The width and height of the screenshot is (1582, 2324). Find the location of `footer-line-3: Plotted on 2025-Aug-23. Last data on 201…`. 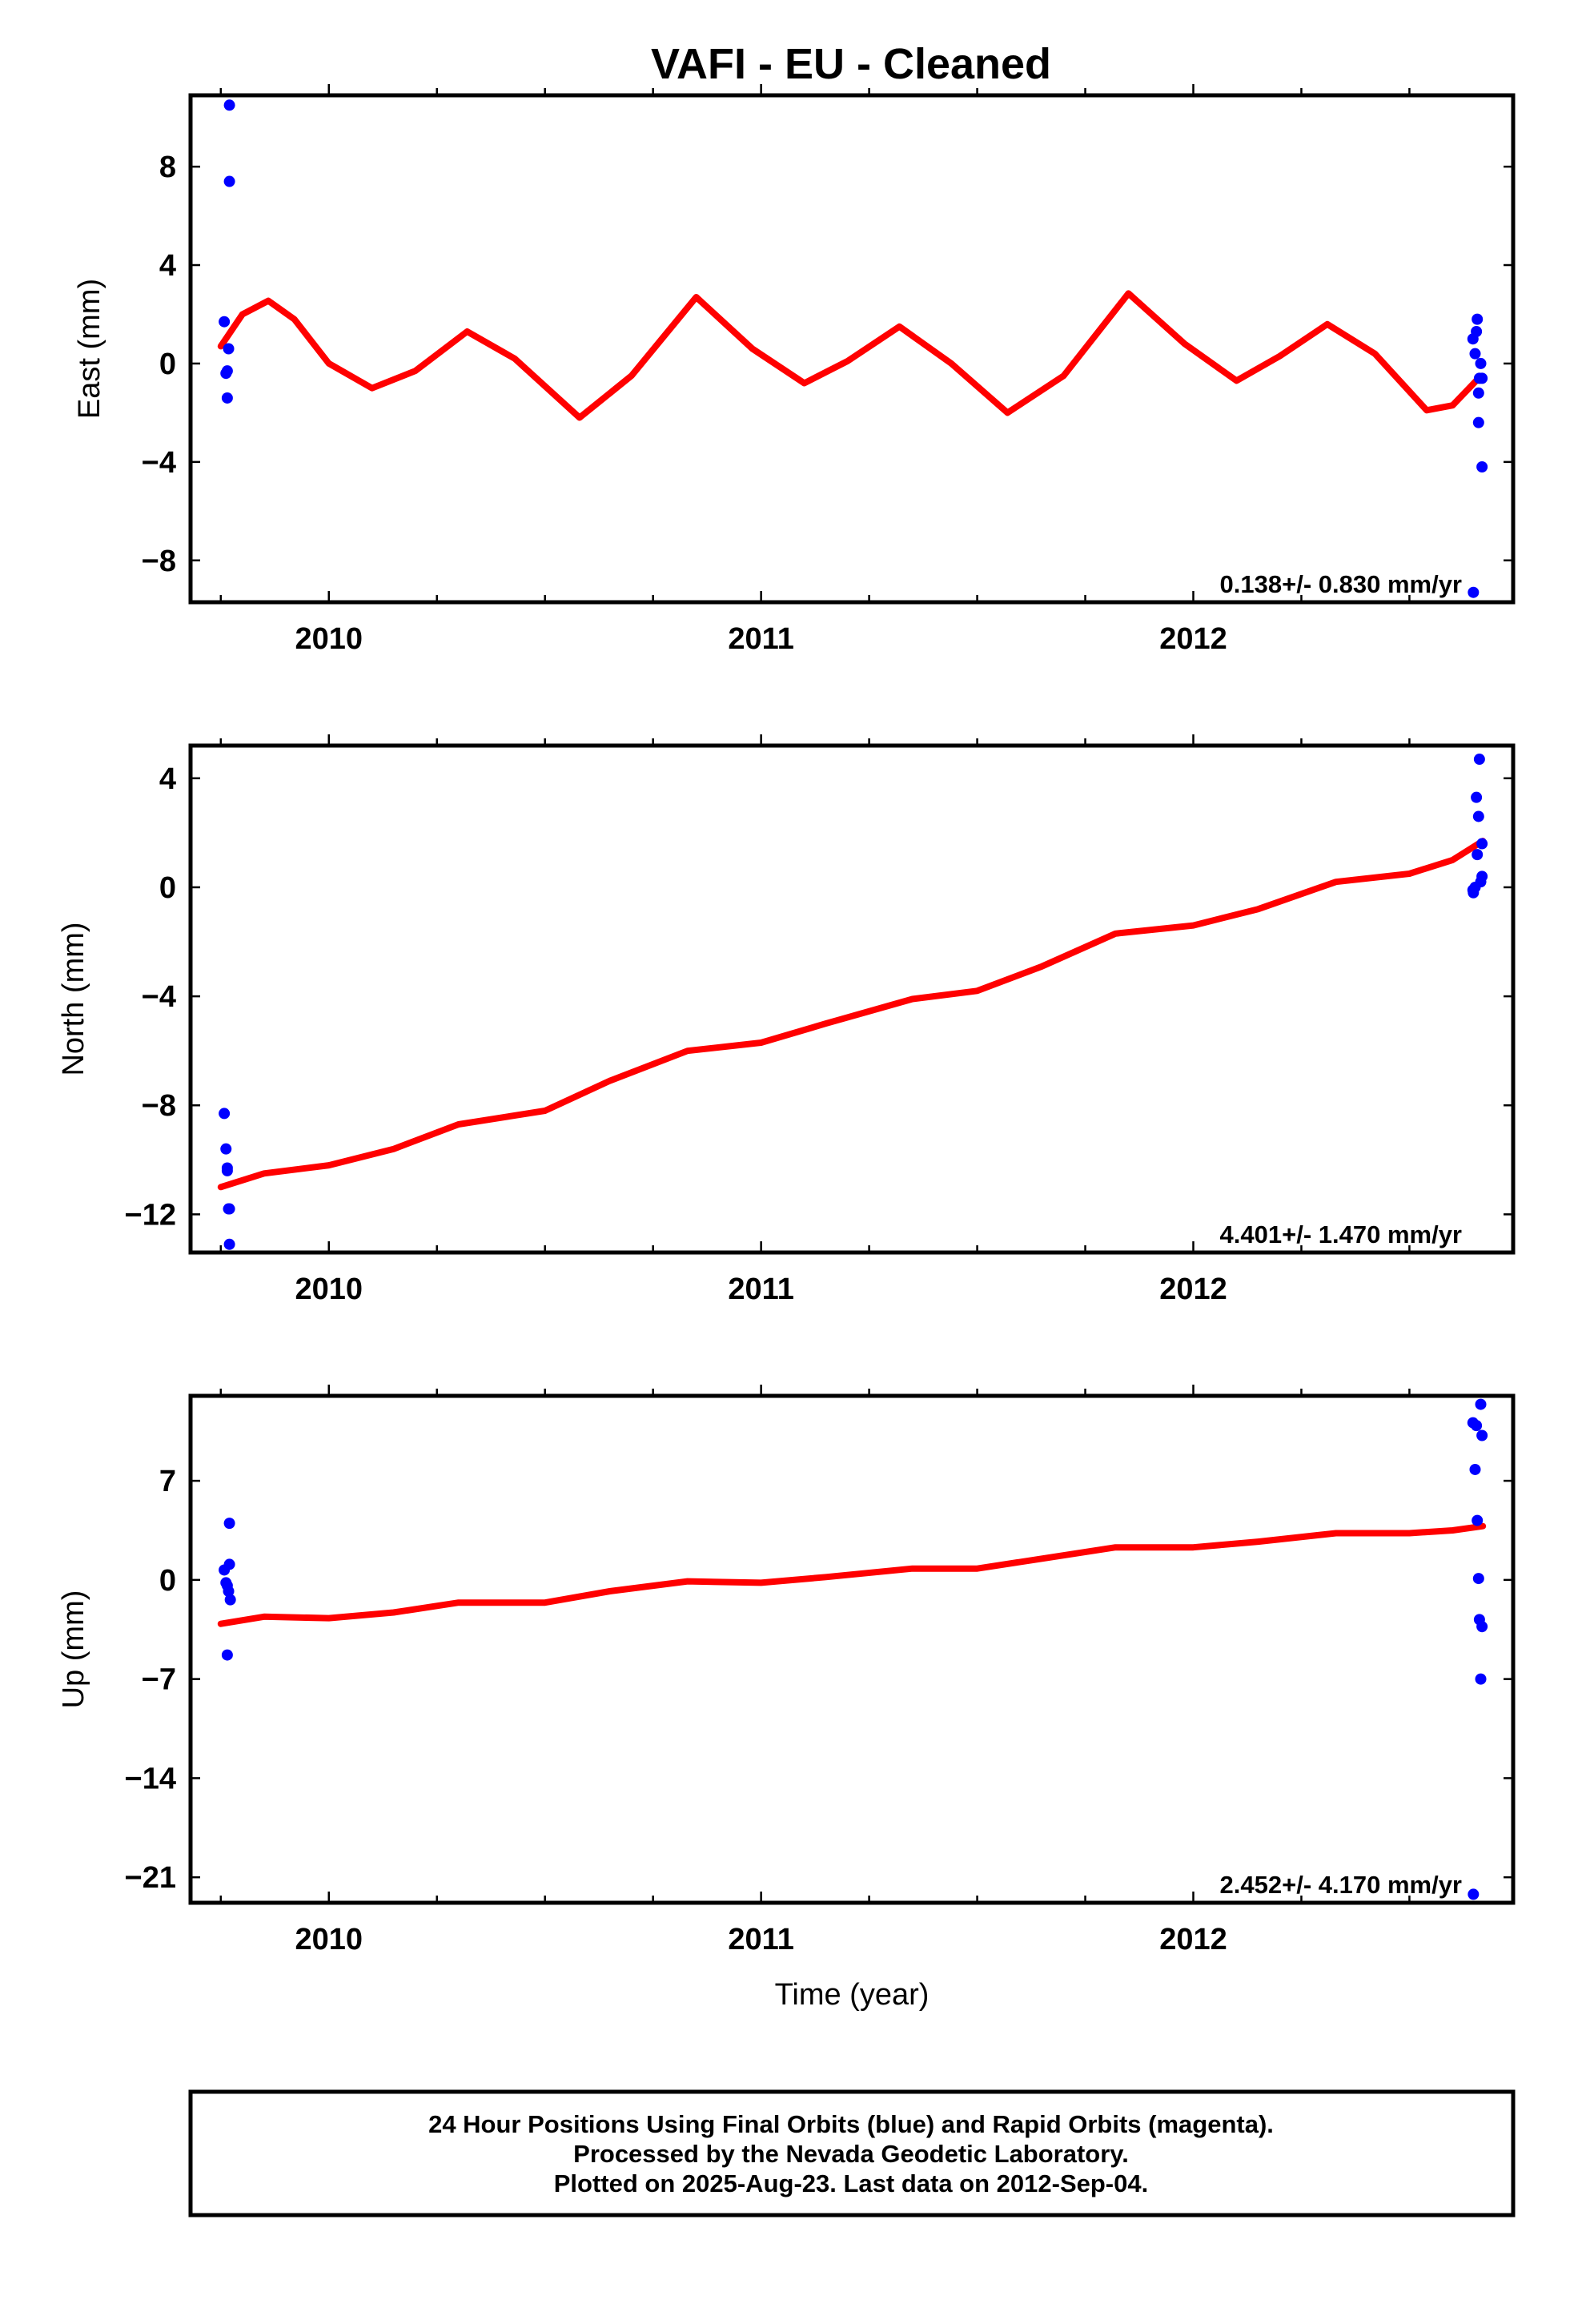

footer-line-3: Plotted on 2025-Aug-23. Last data on 201… is located at coordinates (851, 2183).